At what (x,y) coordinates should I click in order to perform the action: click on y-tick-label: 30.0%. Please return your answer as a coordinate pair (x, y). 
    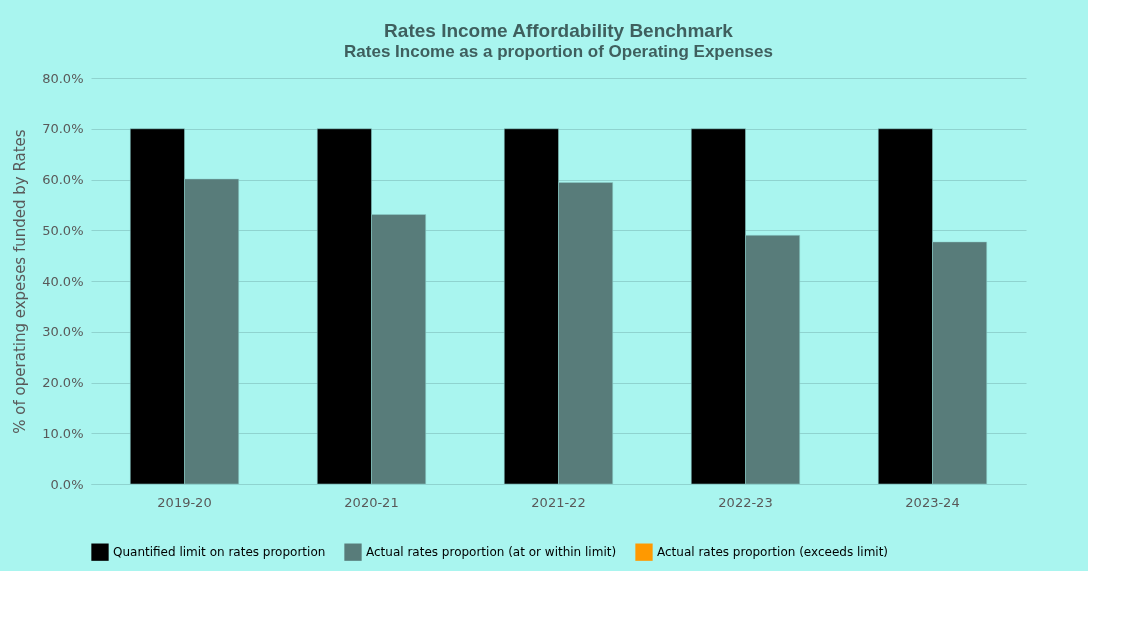
    Looking at the image, I should click on (63, 332).